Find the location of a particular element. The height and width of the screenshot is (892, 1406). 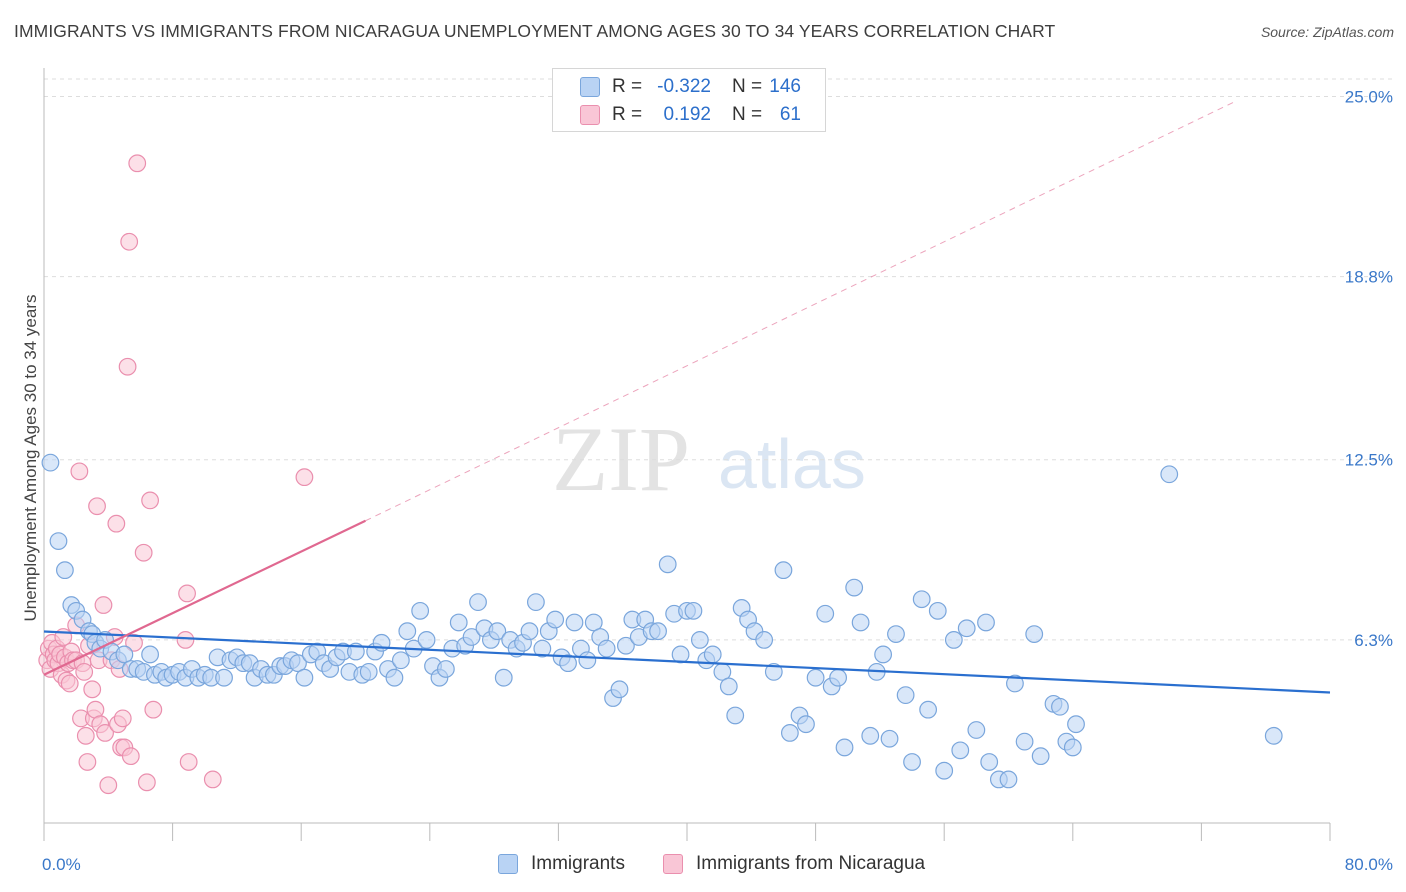

legend-label: Immigrants from Nicaragua is located at coordinates (811, 863).